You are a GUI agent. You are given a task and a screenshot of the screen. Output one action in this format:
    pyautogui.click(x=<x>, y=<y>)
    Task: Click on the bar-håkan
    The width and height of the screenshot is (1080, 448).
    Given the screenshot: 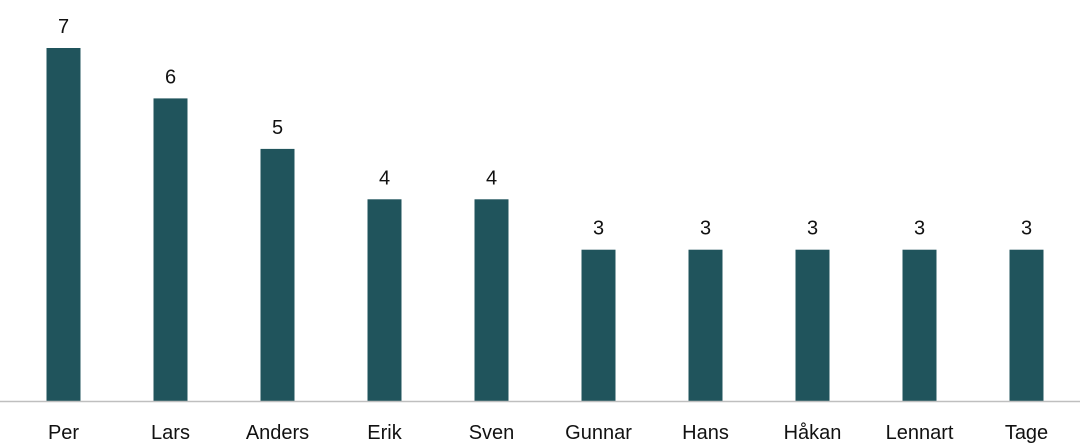 What is the action you would take?
    pyautogui.click(x=812, y=325)
    